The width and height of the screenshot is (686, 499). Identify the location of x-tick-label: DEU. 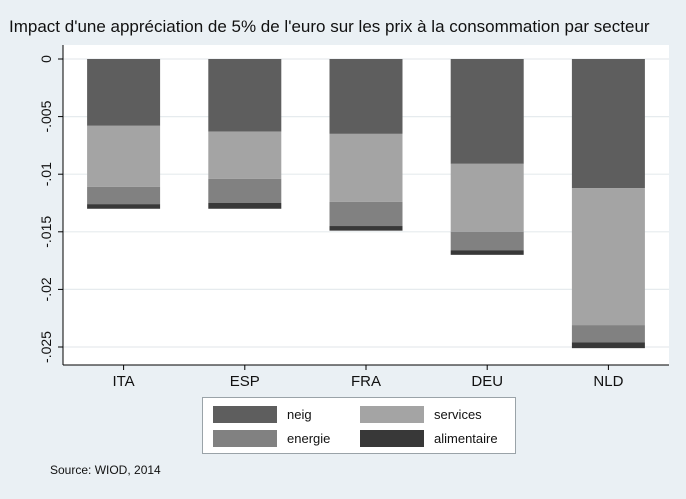
(487, 381).